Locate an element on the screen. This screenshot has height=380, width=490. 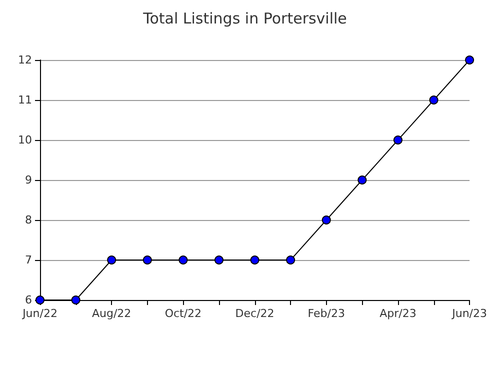
chart-title: Total Listings in Portersville is located at coordinates (244, 19).